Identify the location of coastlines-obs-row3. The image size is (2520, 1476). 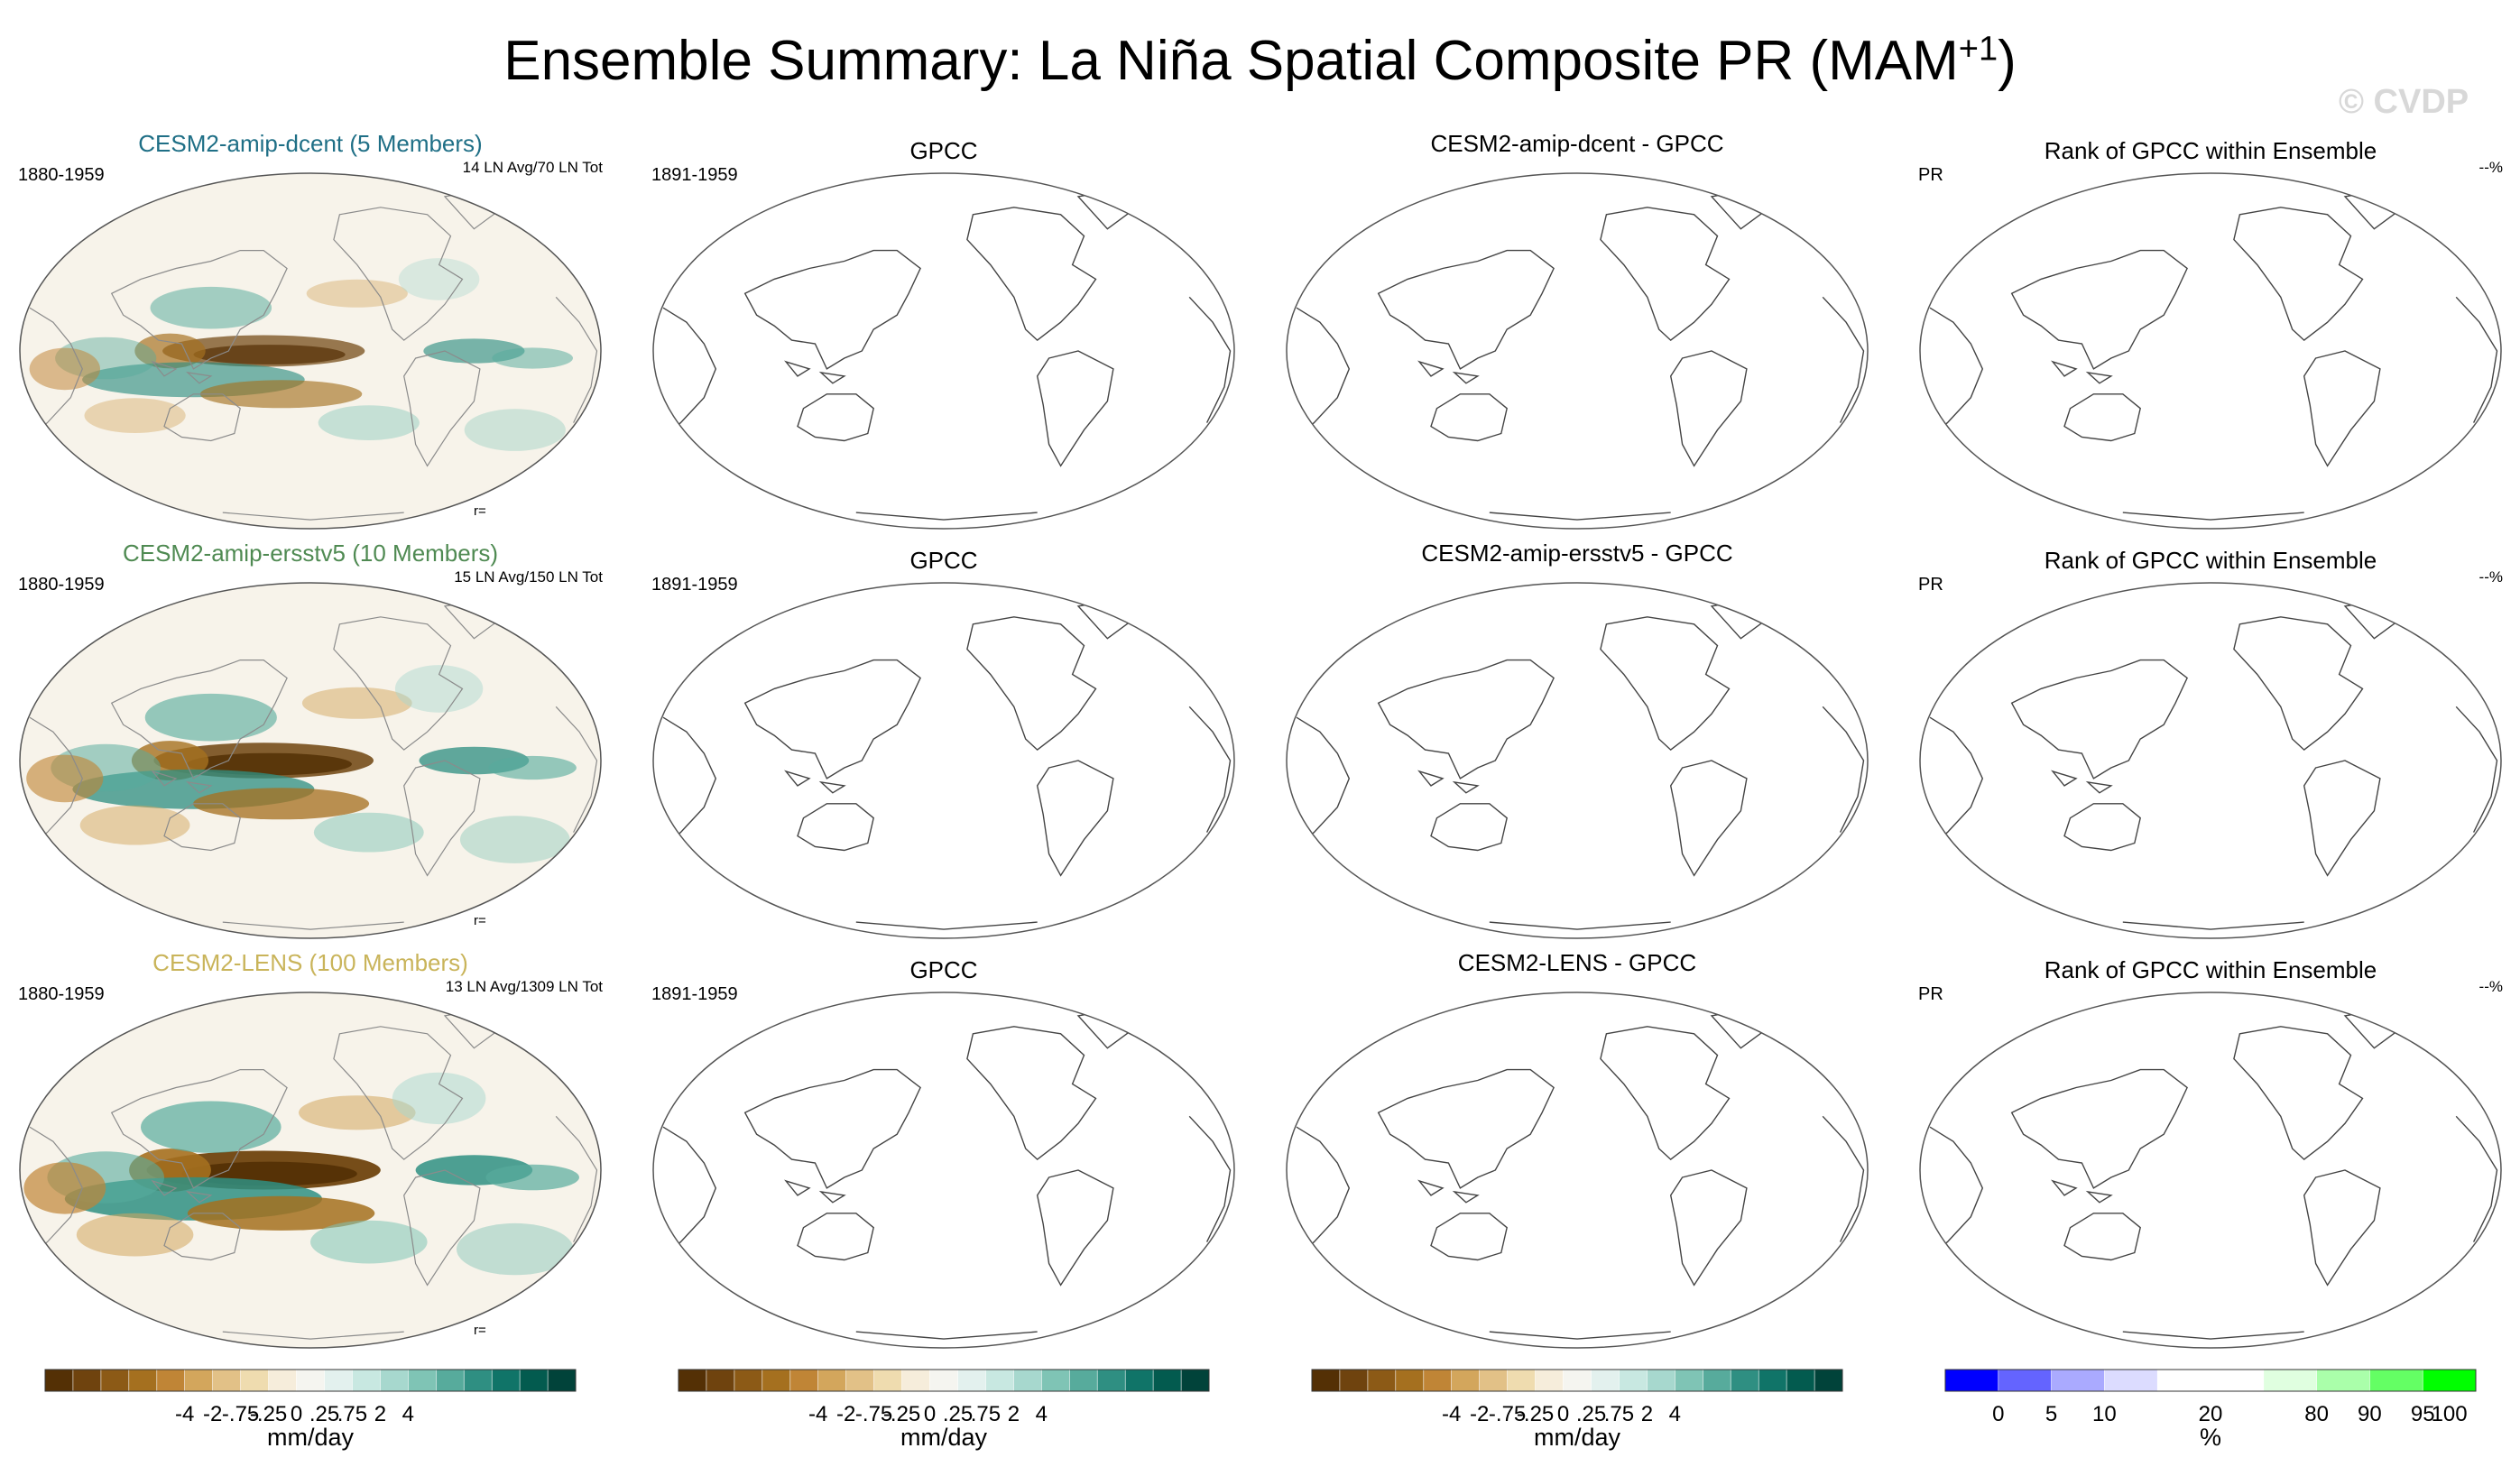
(947, 1174).